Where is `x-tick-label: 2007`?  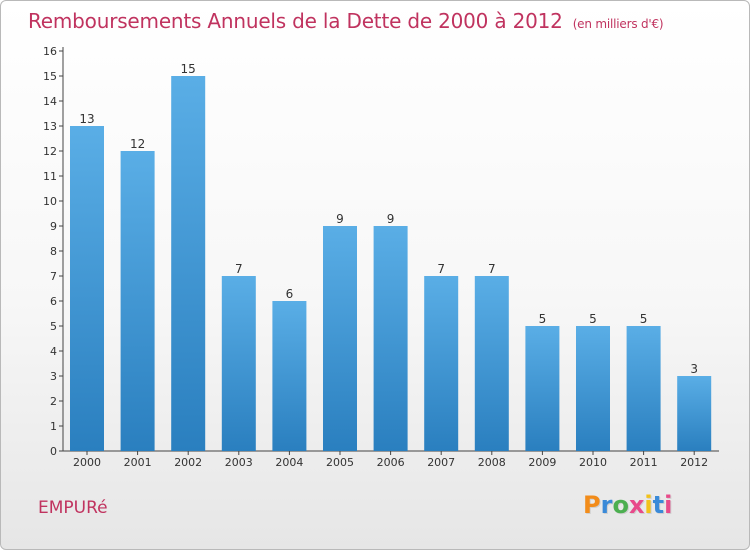 x-tick-label: 2007 is located at coordinates (441, 462).